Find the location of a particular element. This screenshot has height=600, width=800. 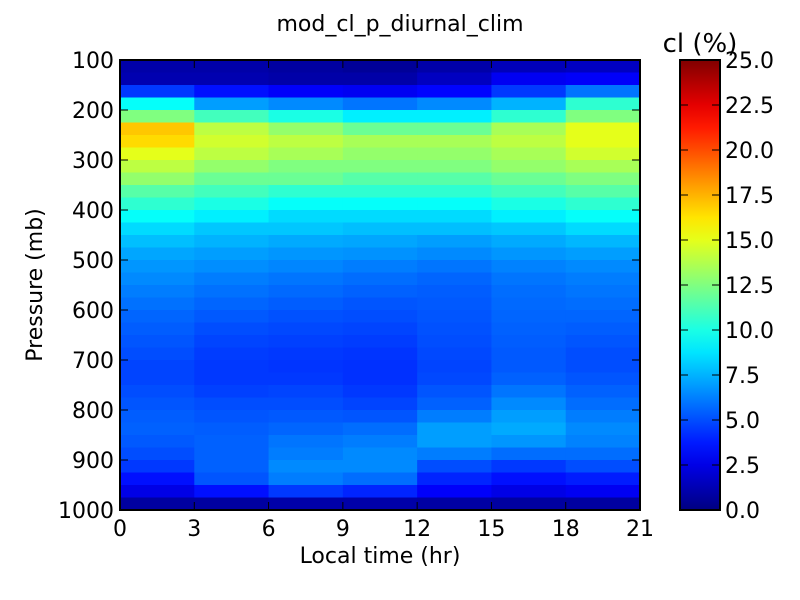

x-tick-label: 3 is located at coordinates (194, 529).